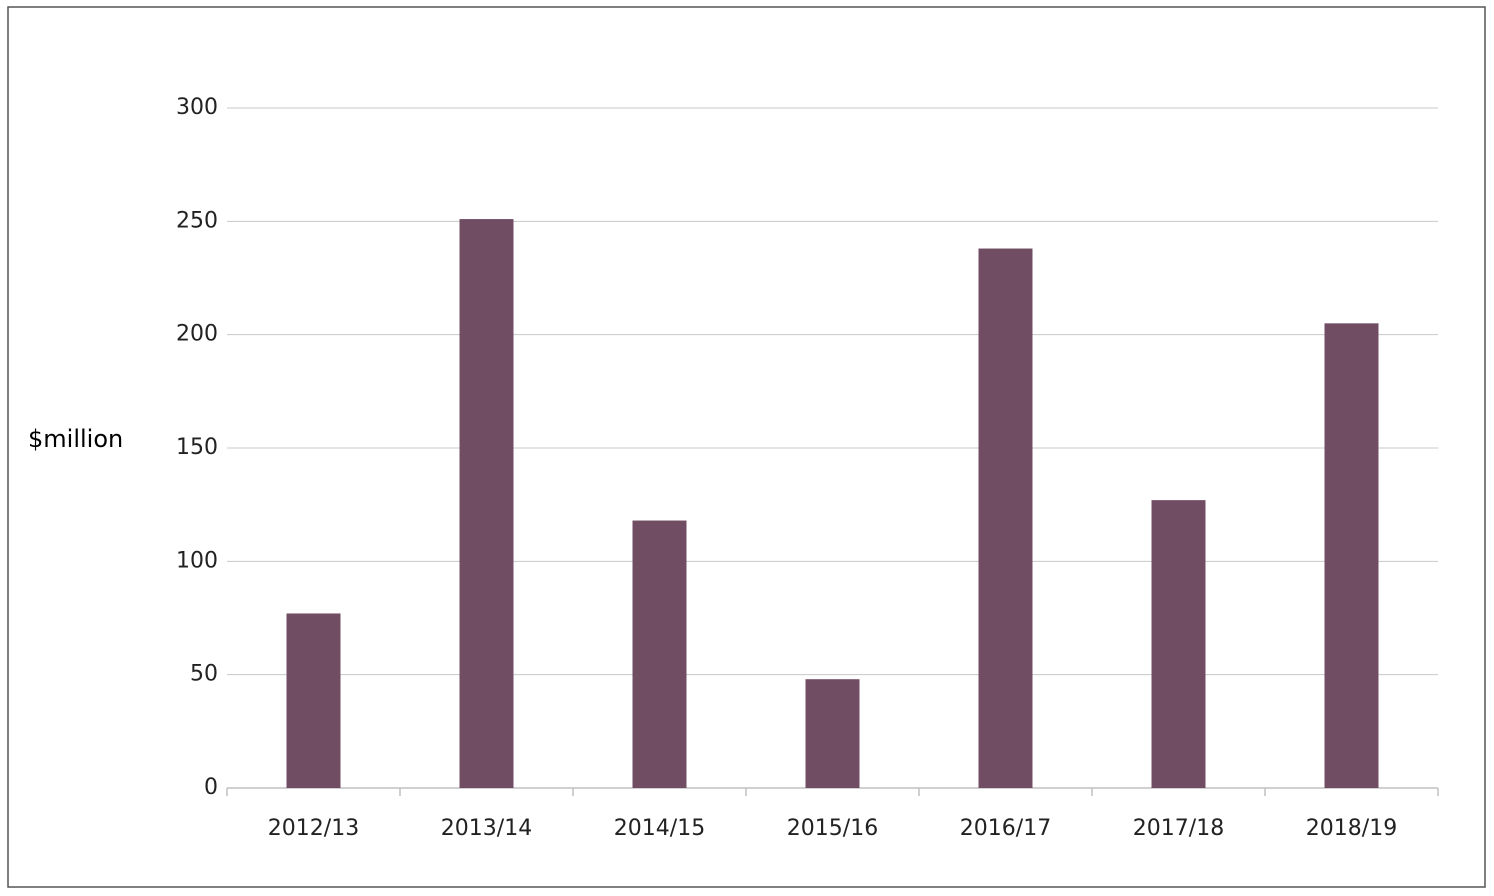 Image resolution: width=1494 pixels, height=896 pixels. Describe the element at coordinates (197, 560) in the screenshot. I see `y-tick-label: 100` at that location.